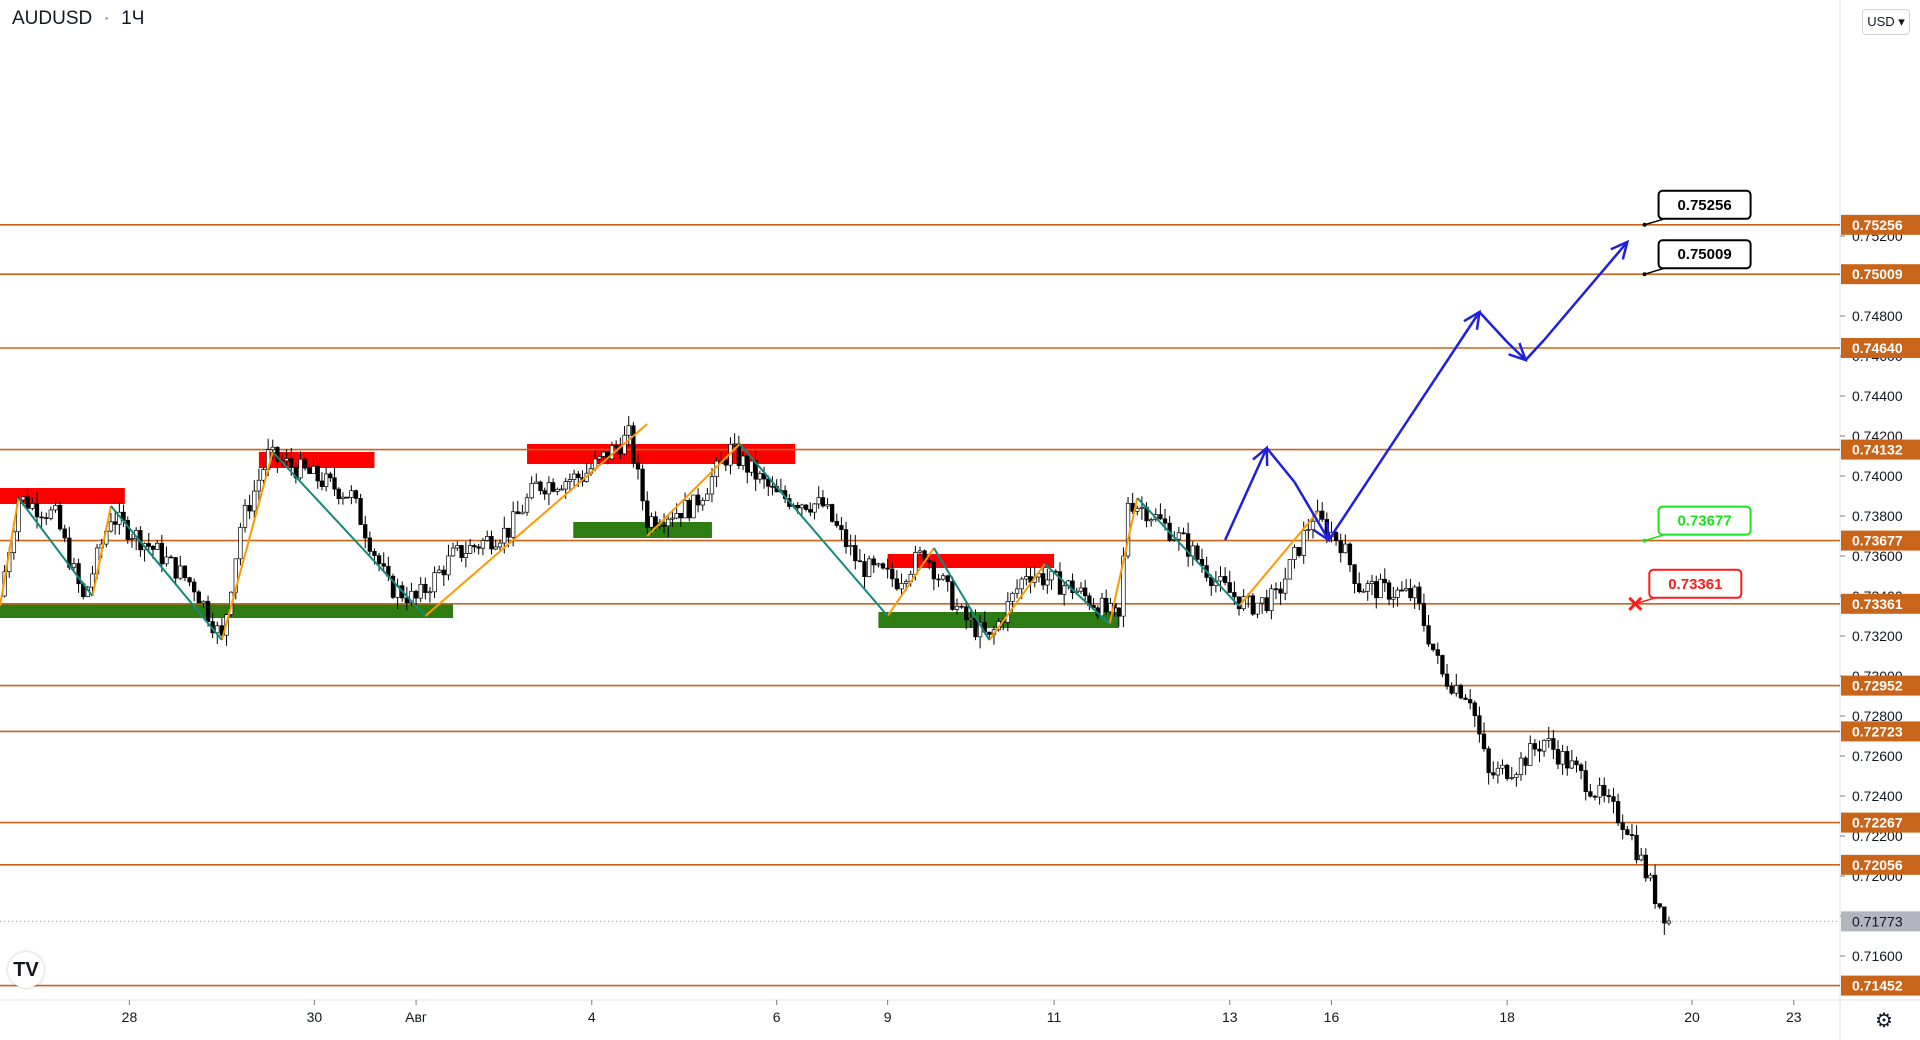  I want to click on y-tick-label: 0.74000, so click(1877, 476).